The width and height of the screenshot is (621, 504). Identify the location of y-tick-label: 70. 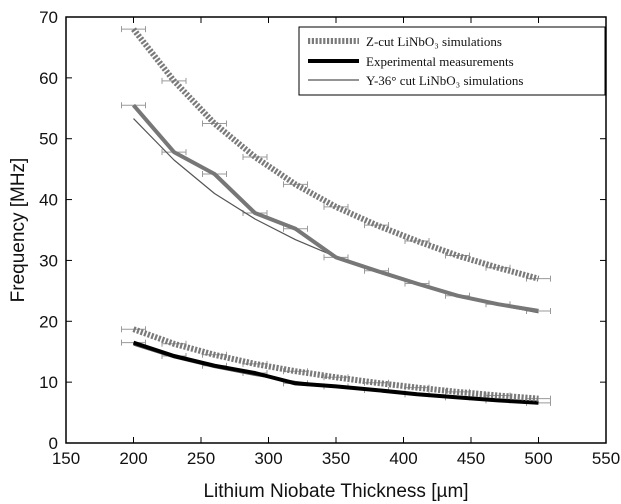
(48, 17).